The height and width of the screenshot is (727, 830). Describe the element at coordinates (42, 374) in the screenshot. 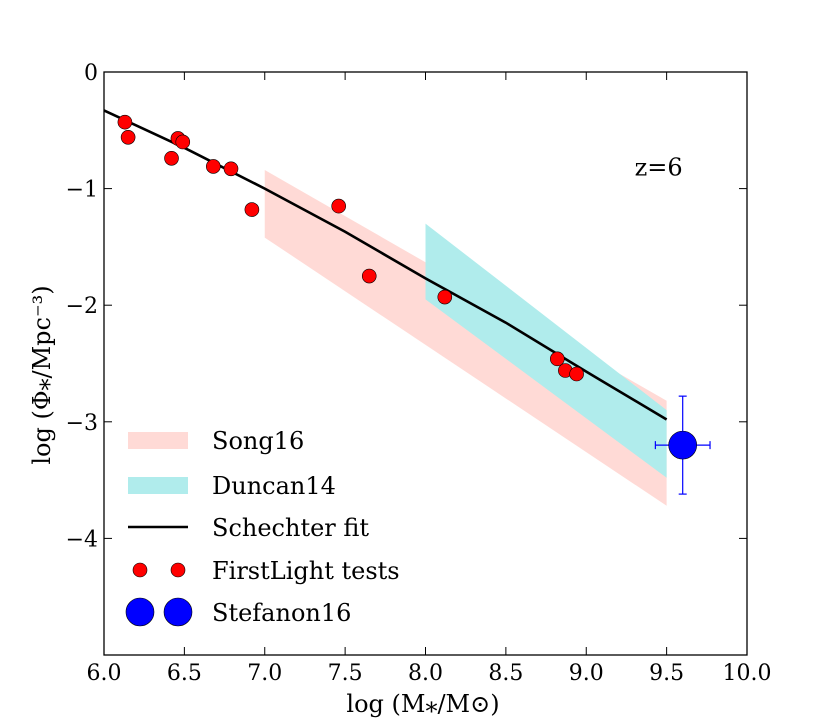

I see `y-axis-label: log (Φ⁎/Mpc⁻³)` at that location.